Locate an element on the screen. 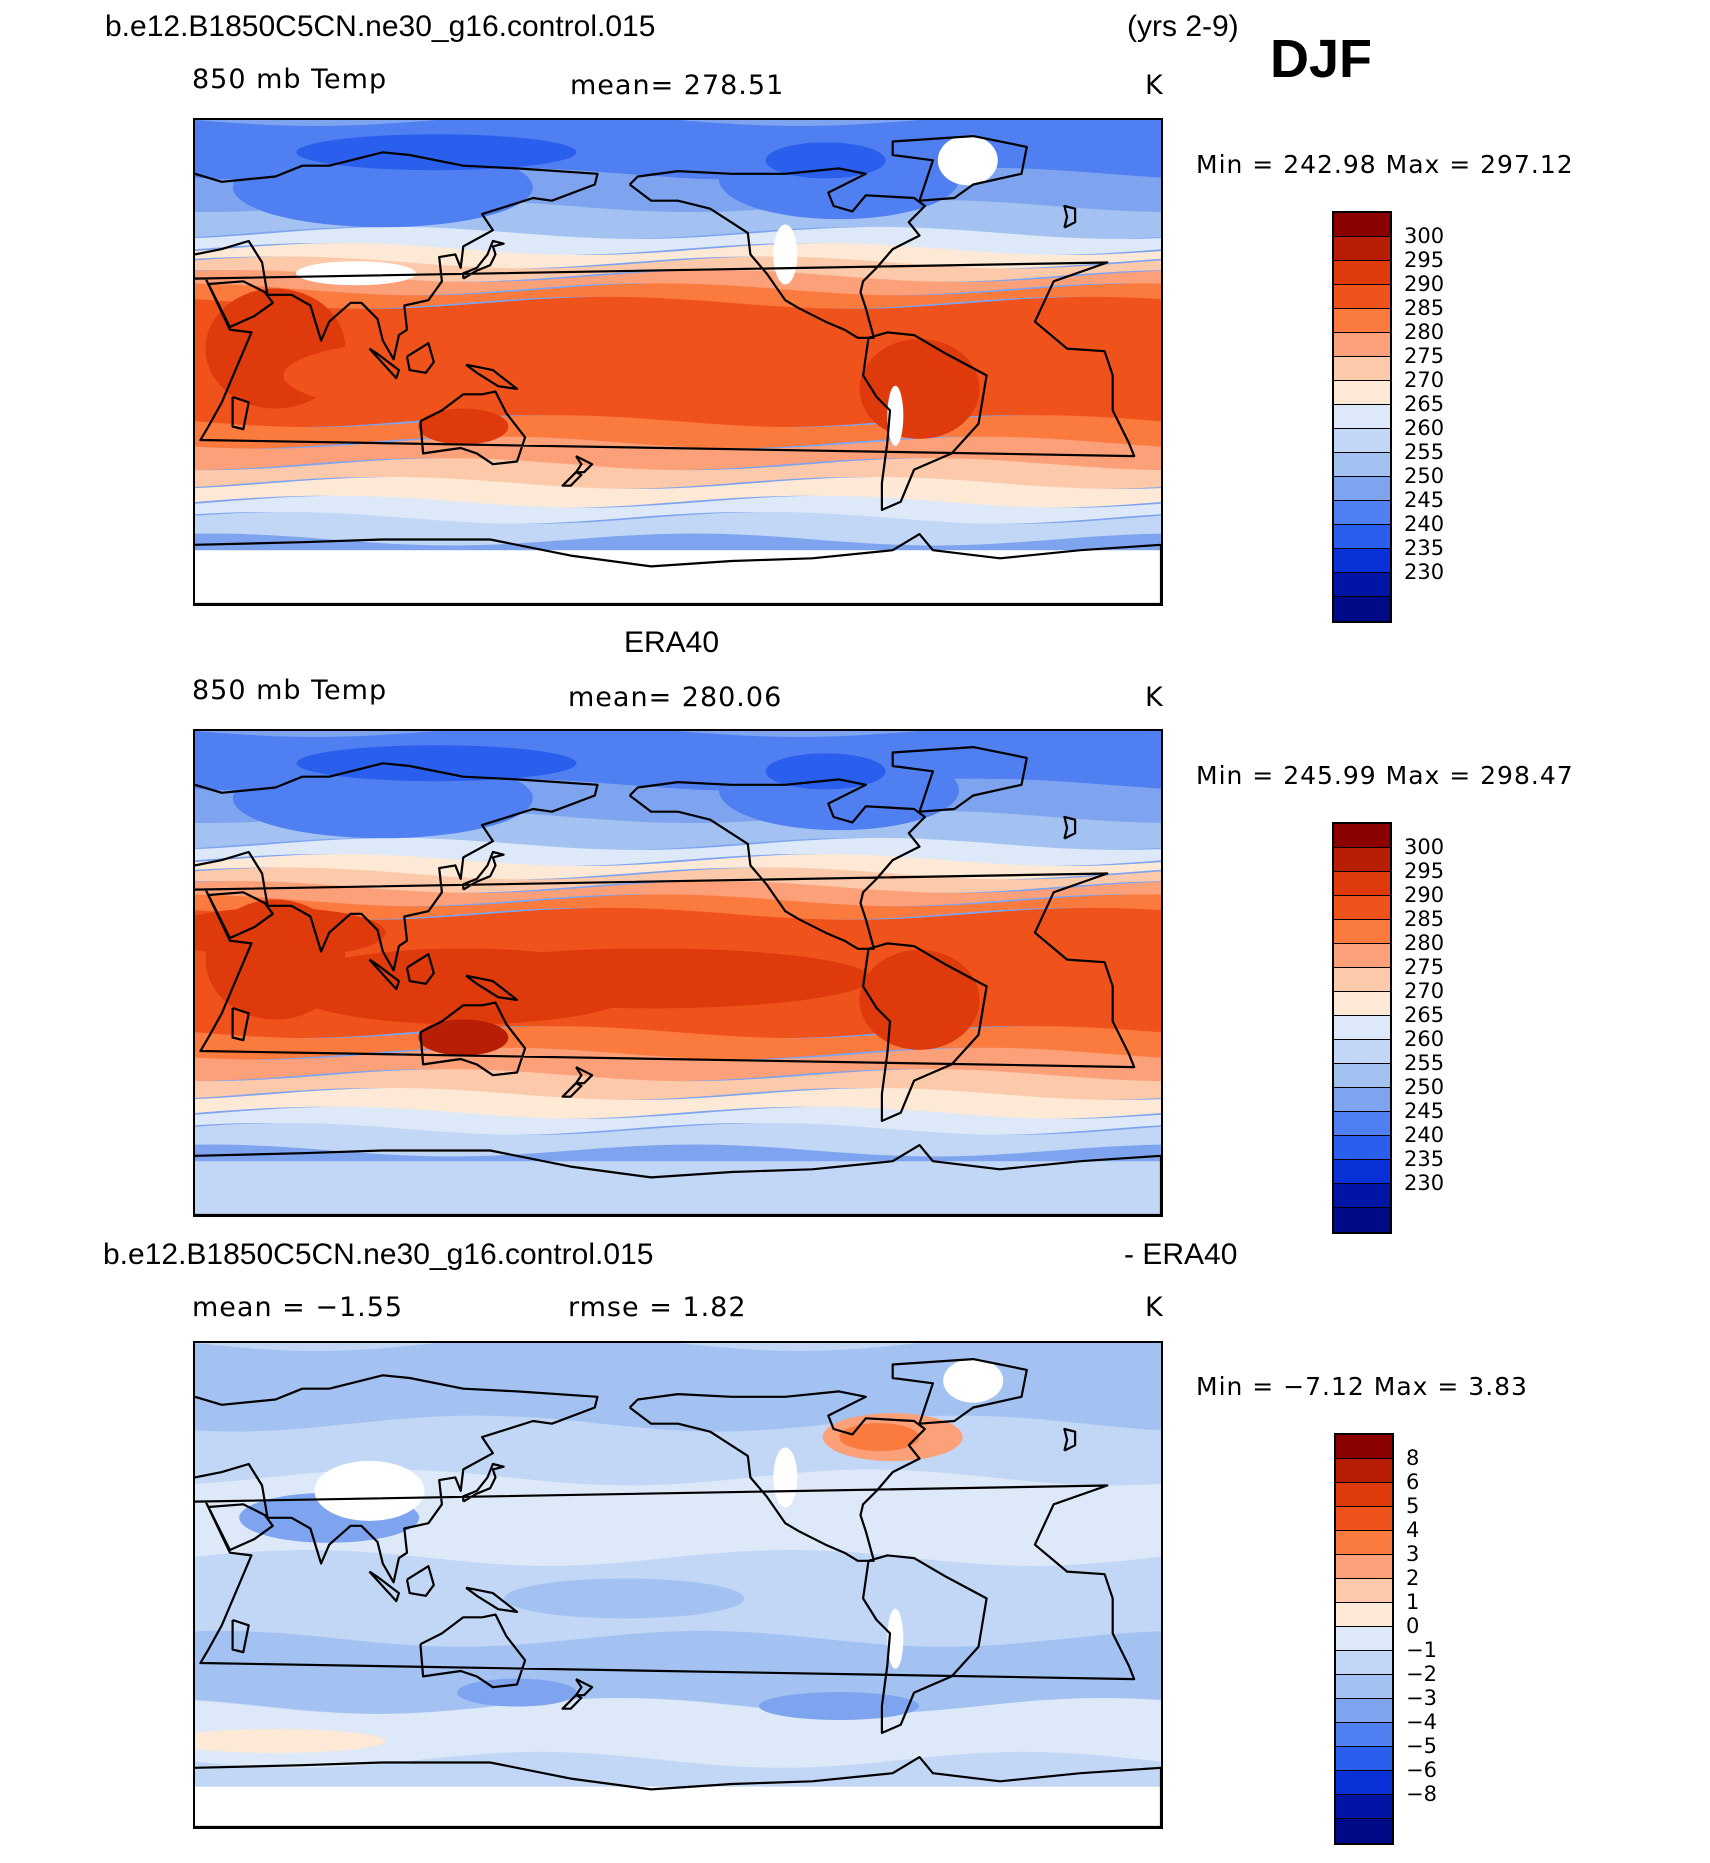 The image size is (1710, 1863). colorbar-tick-label: 3 is located at coordinates (1413, 1554).